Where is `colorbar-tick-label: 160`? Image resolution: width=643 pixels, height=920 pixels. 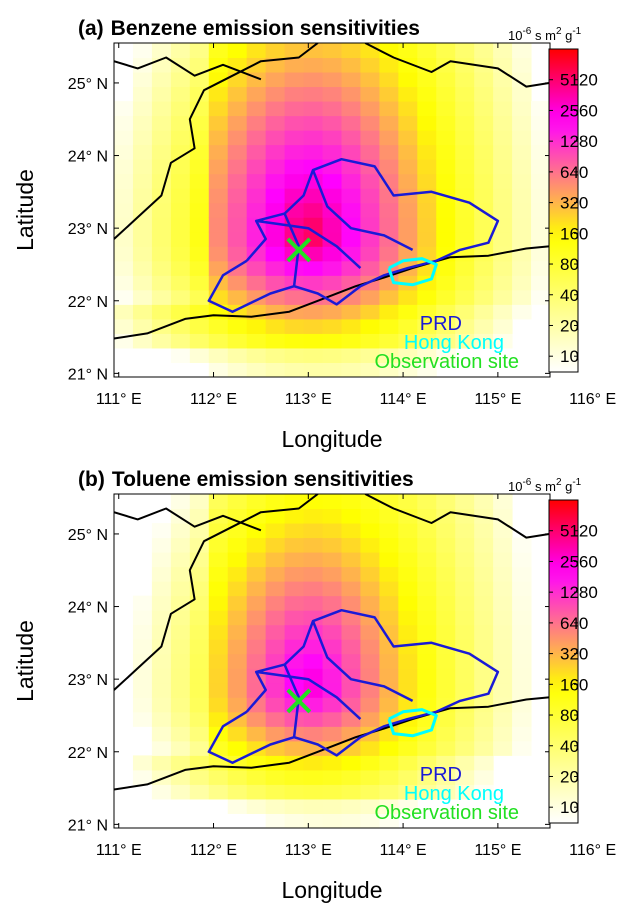
colorbar-tick-label: 160 is located at coordinates (574, 233).